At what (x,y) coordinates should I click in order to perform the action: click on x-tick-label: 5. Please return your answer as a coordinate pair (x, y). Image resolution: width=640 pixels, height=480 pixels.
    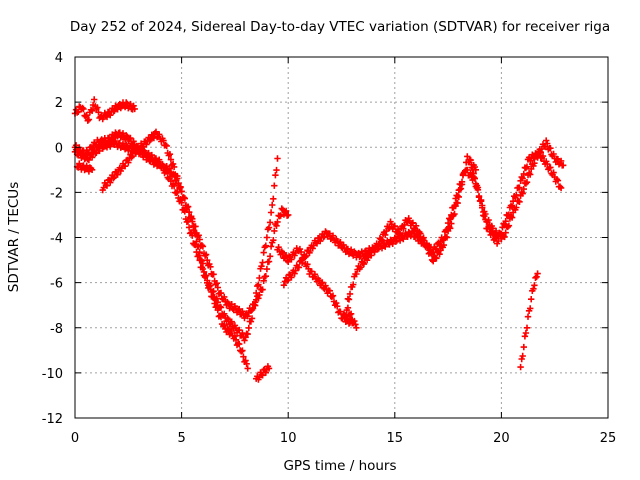
    Looking at the image, I should click on (181, 438).